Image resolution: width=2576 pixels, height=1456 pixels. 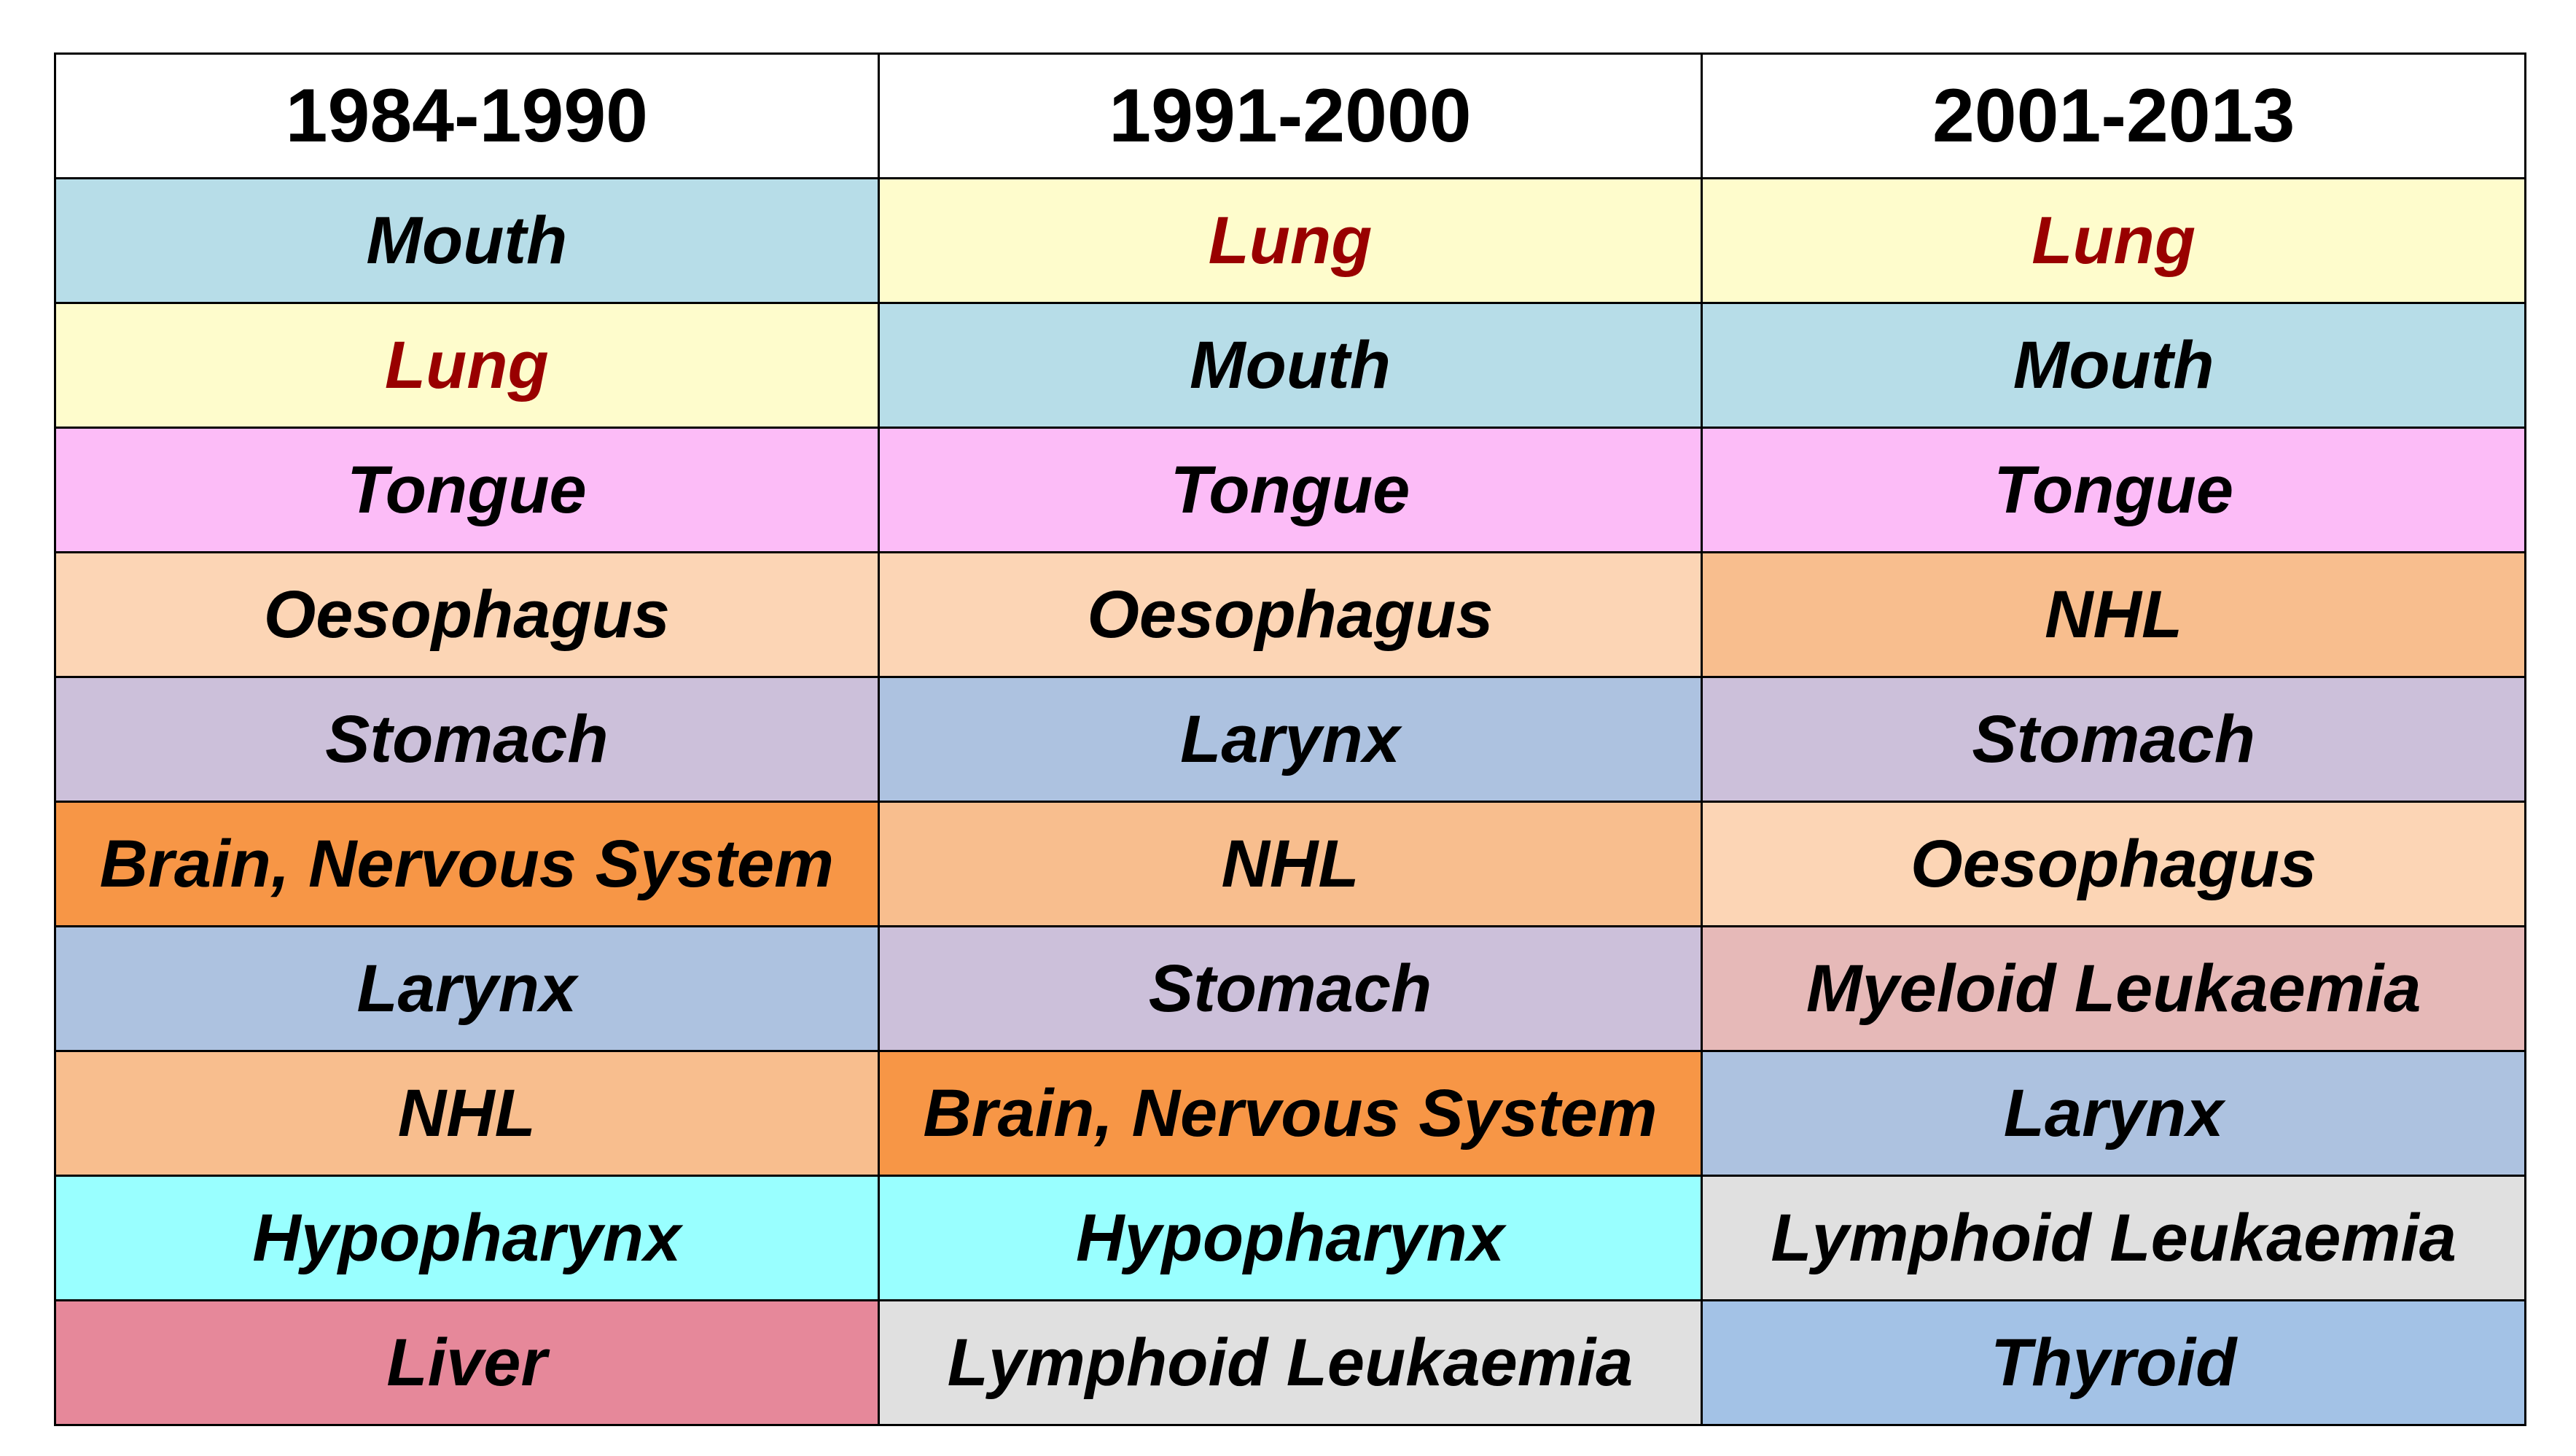 I want to click on column-header: 1991-2000, so click(x=1290, y=115).